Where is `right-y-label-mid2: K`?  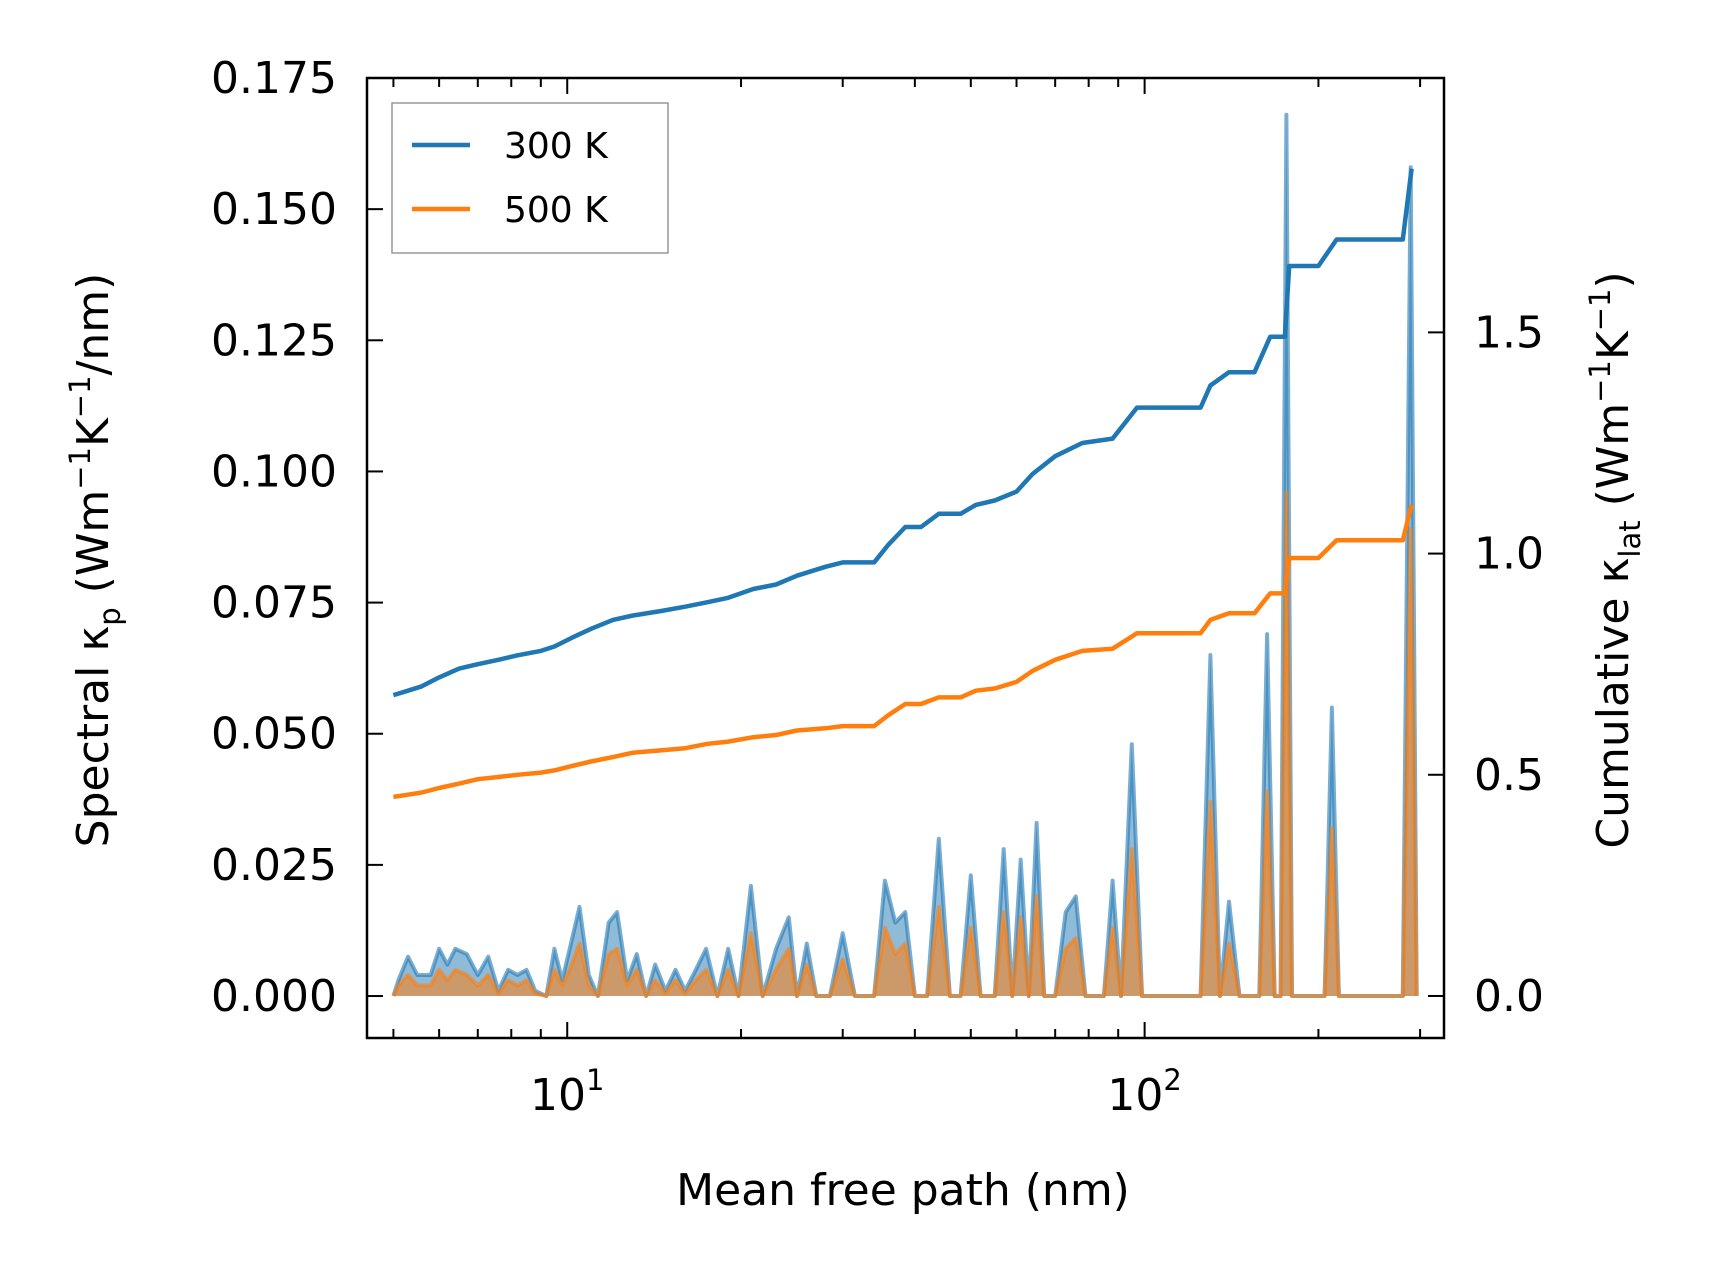
right-y-label-mid2: K is located at coordinates (1613, 345).